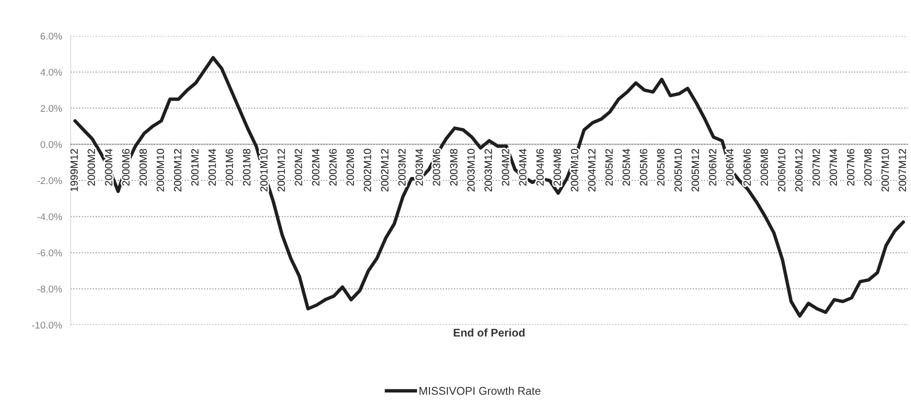  I want to click on y-tick-label: -6.0%, so click(49, 252).